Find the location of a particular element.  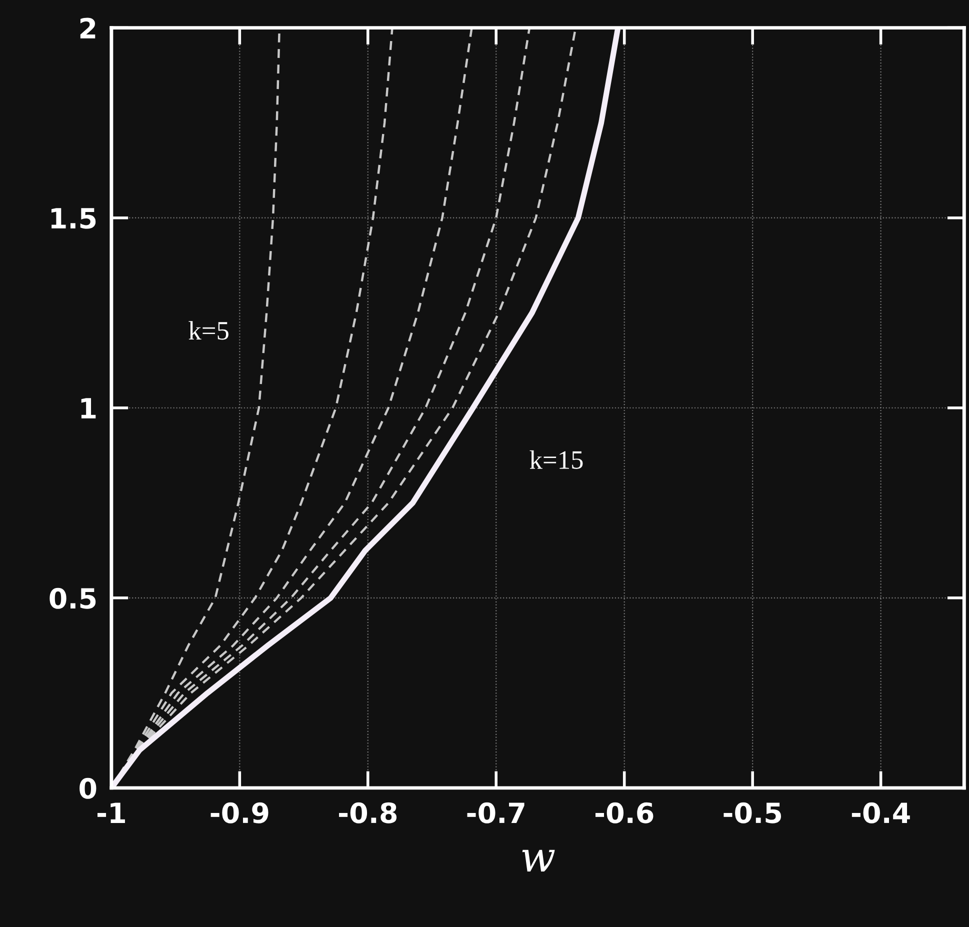

x-tick-label: -0.7 is located at coordinates (495, 813).